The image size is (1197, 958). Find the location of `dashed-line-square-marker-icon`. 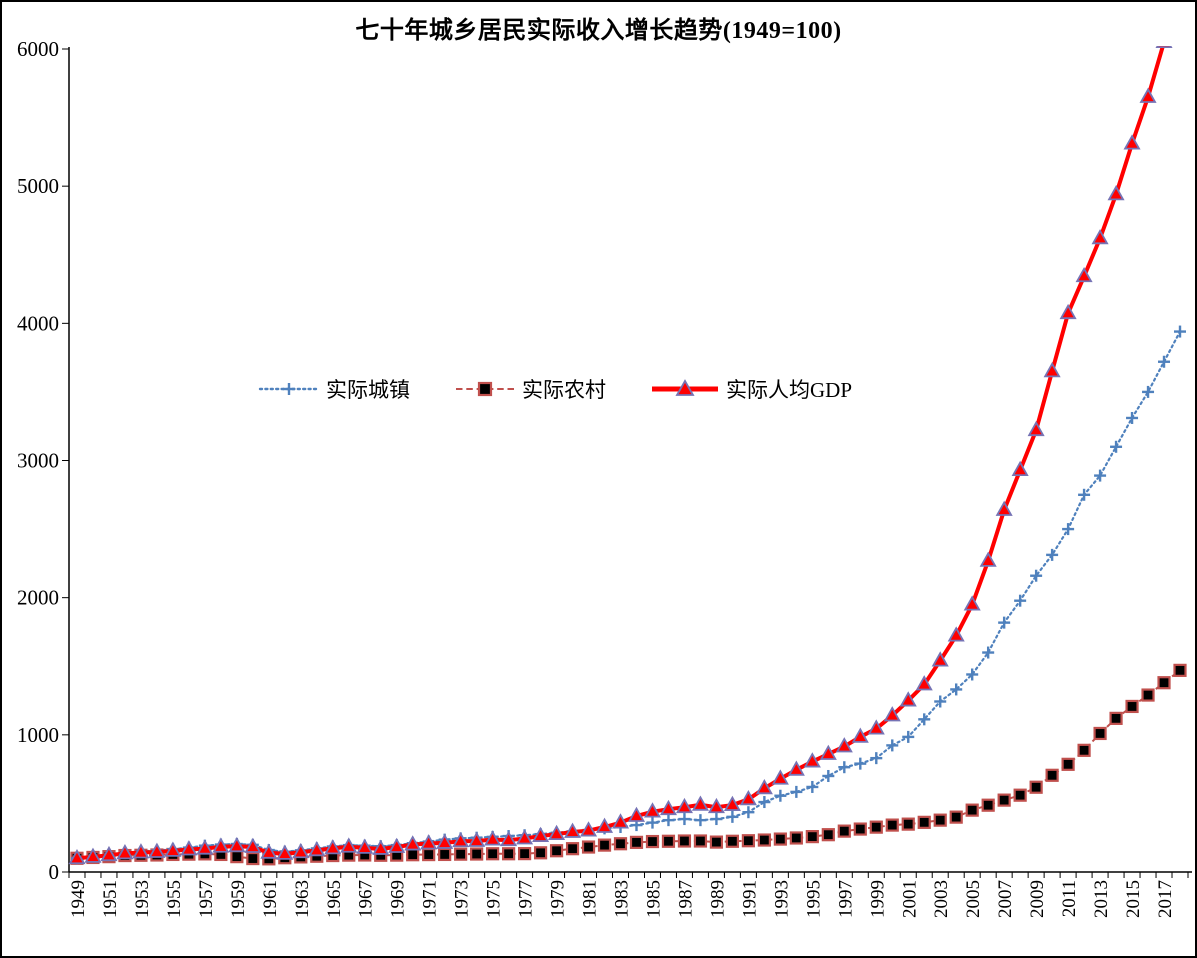

dashed-line-square-marker-icon is located at coordinates (485, 389).